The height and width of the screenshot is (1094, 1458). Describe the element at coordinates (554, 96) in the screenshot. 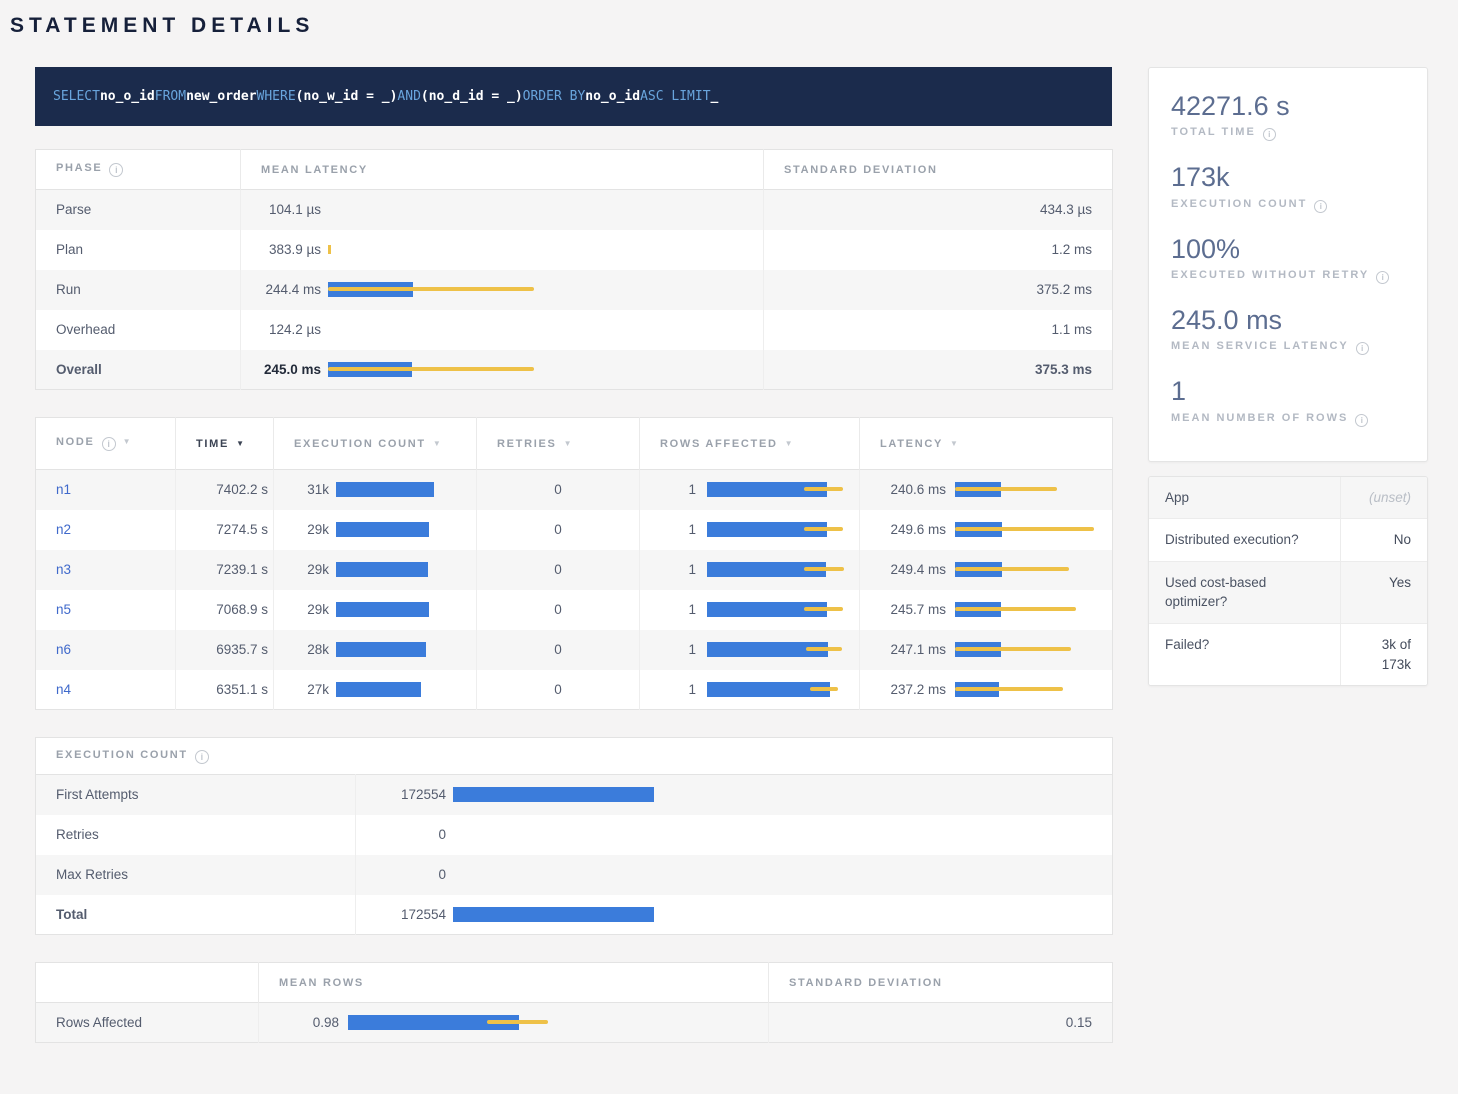

I see `sql-keyword: ORDER BY` at that location.